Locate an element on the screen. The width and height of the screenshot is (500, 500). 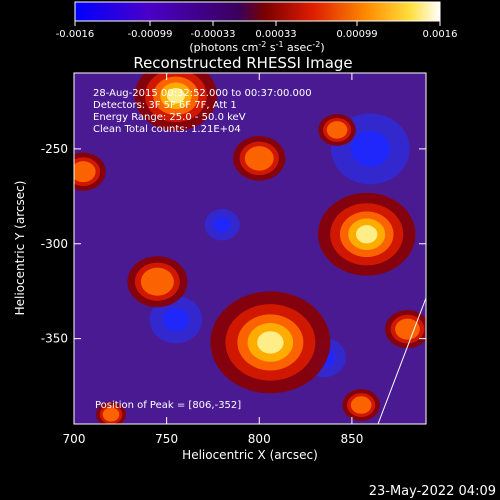
limb-line is located at coordinates (401, 360).